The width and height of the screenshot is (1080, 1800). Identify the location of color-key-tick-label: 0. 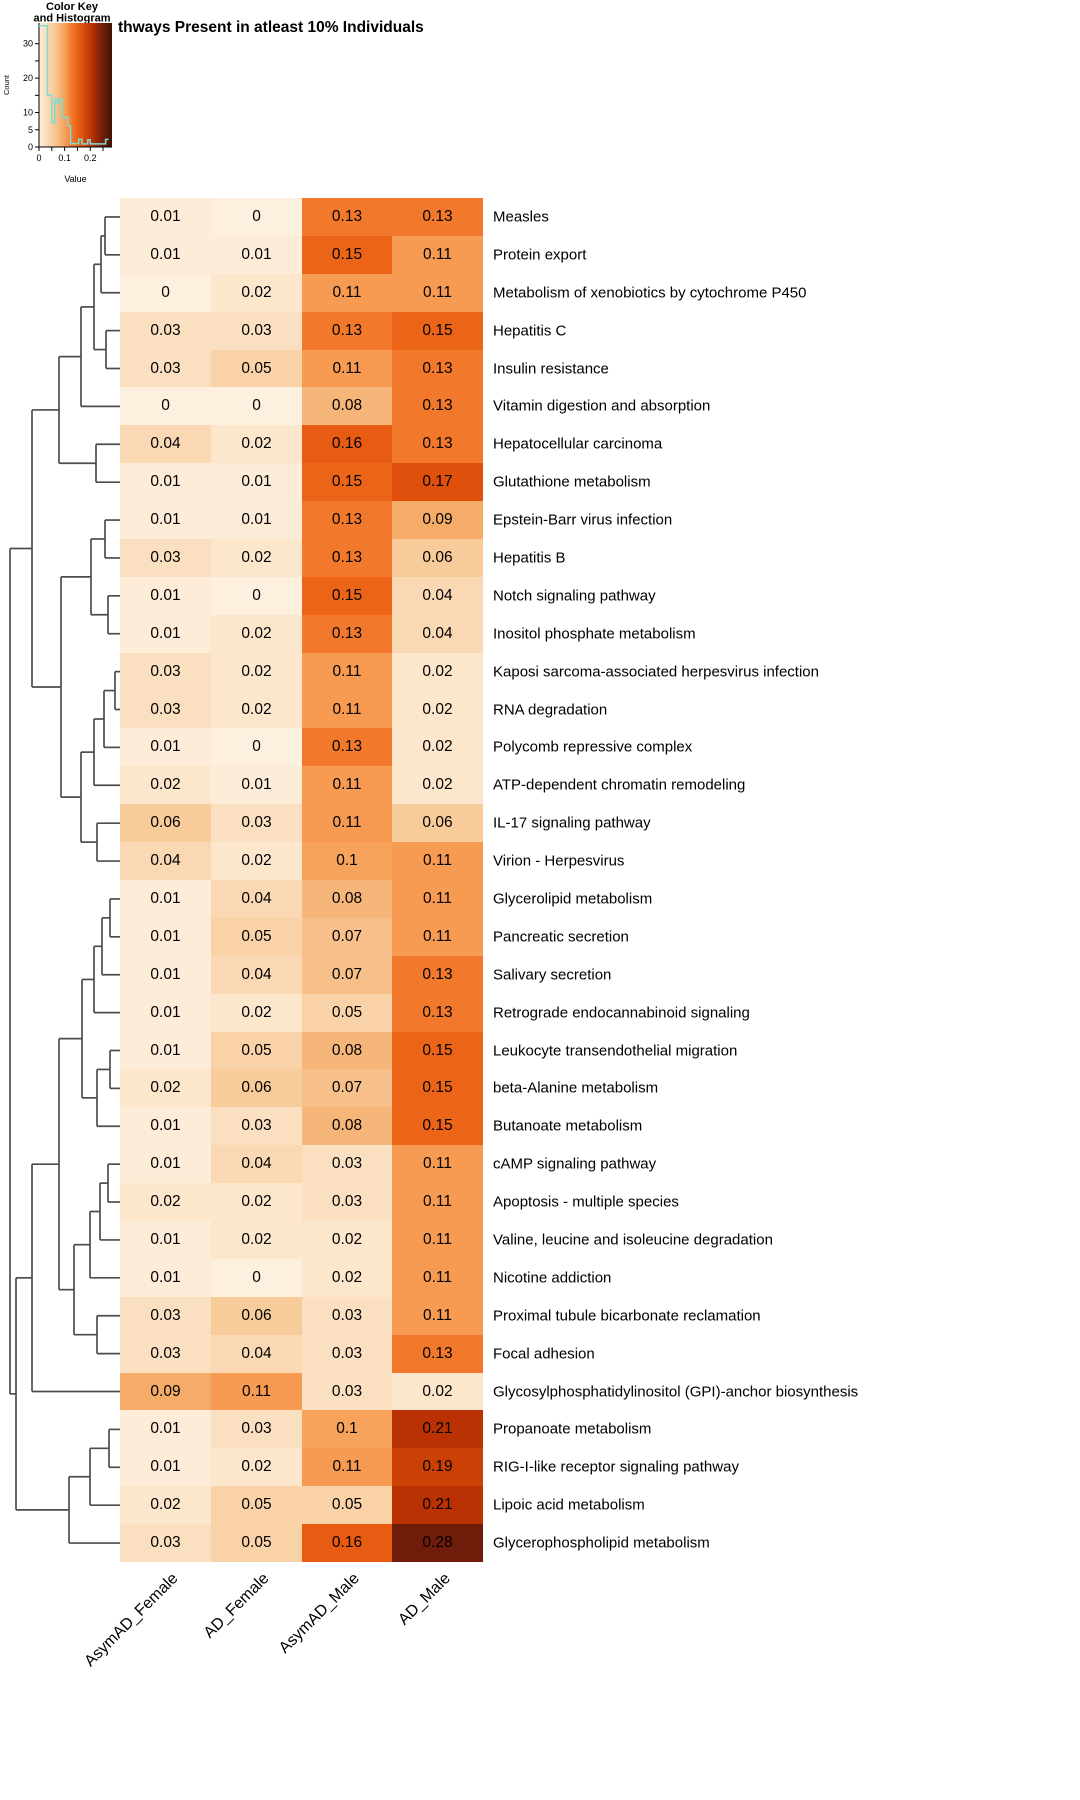
(38, 158).